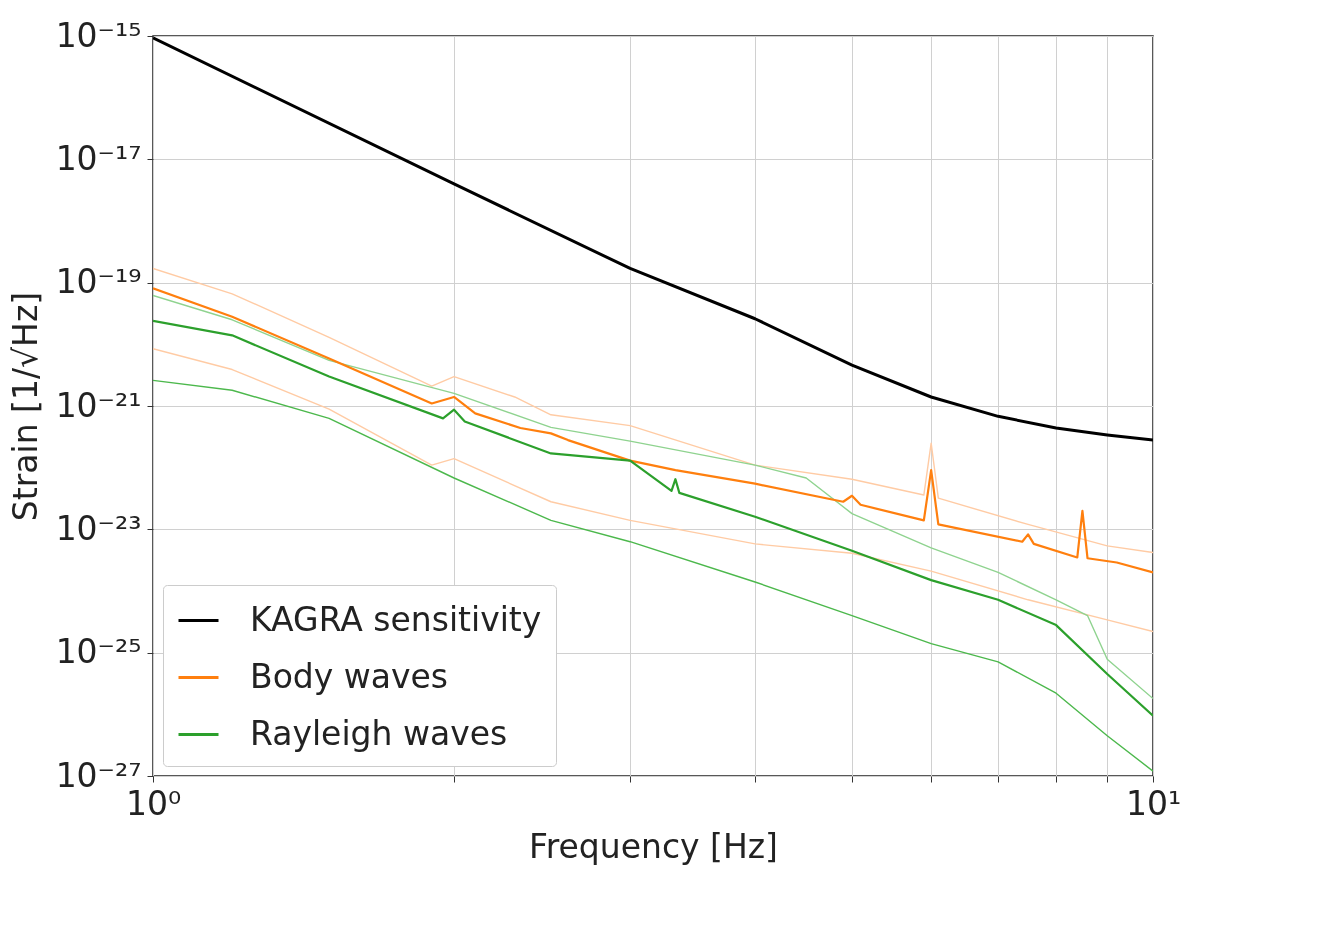  Describe the element at coordinates (98, 35) in the screenshot. I see `y-tick-label: 10⁻¹⁵` at that location.